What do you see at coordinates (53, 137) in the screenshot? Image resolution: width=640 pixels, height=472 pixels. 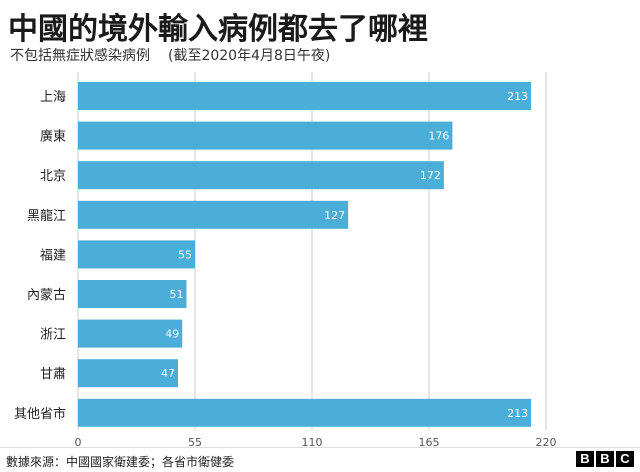 I see `category-label: 廣東` at bounding box center [53, 137].